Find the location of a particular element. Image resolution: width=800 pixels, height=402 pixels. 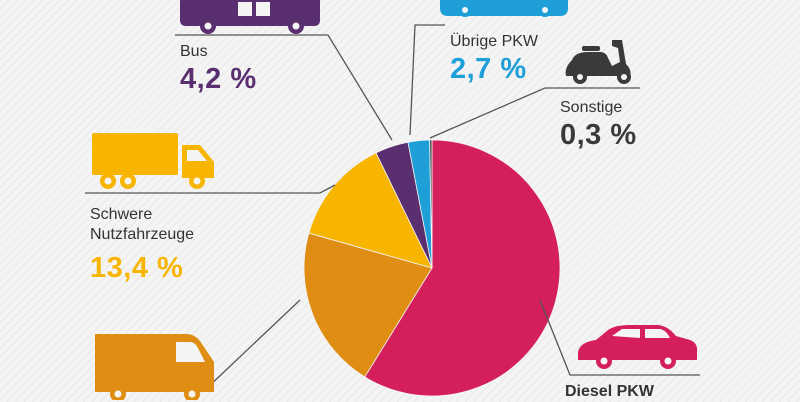

van-icon is located at coordinates (154, 367).